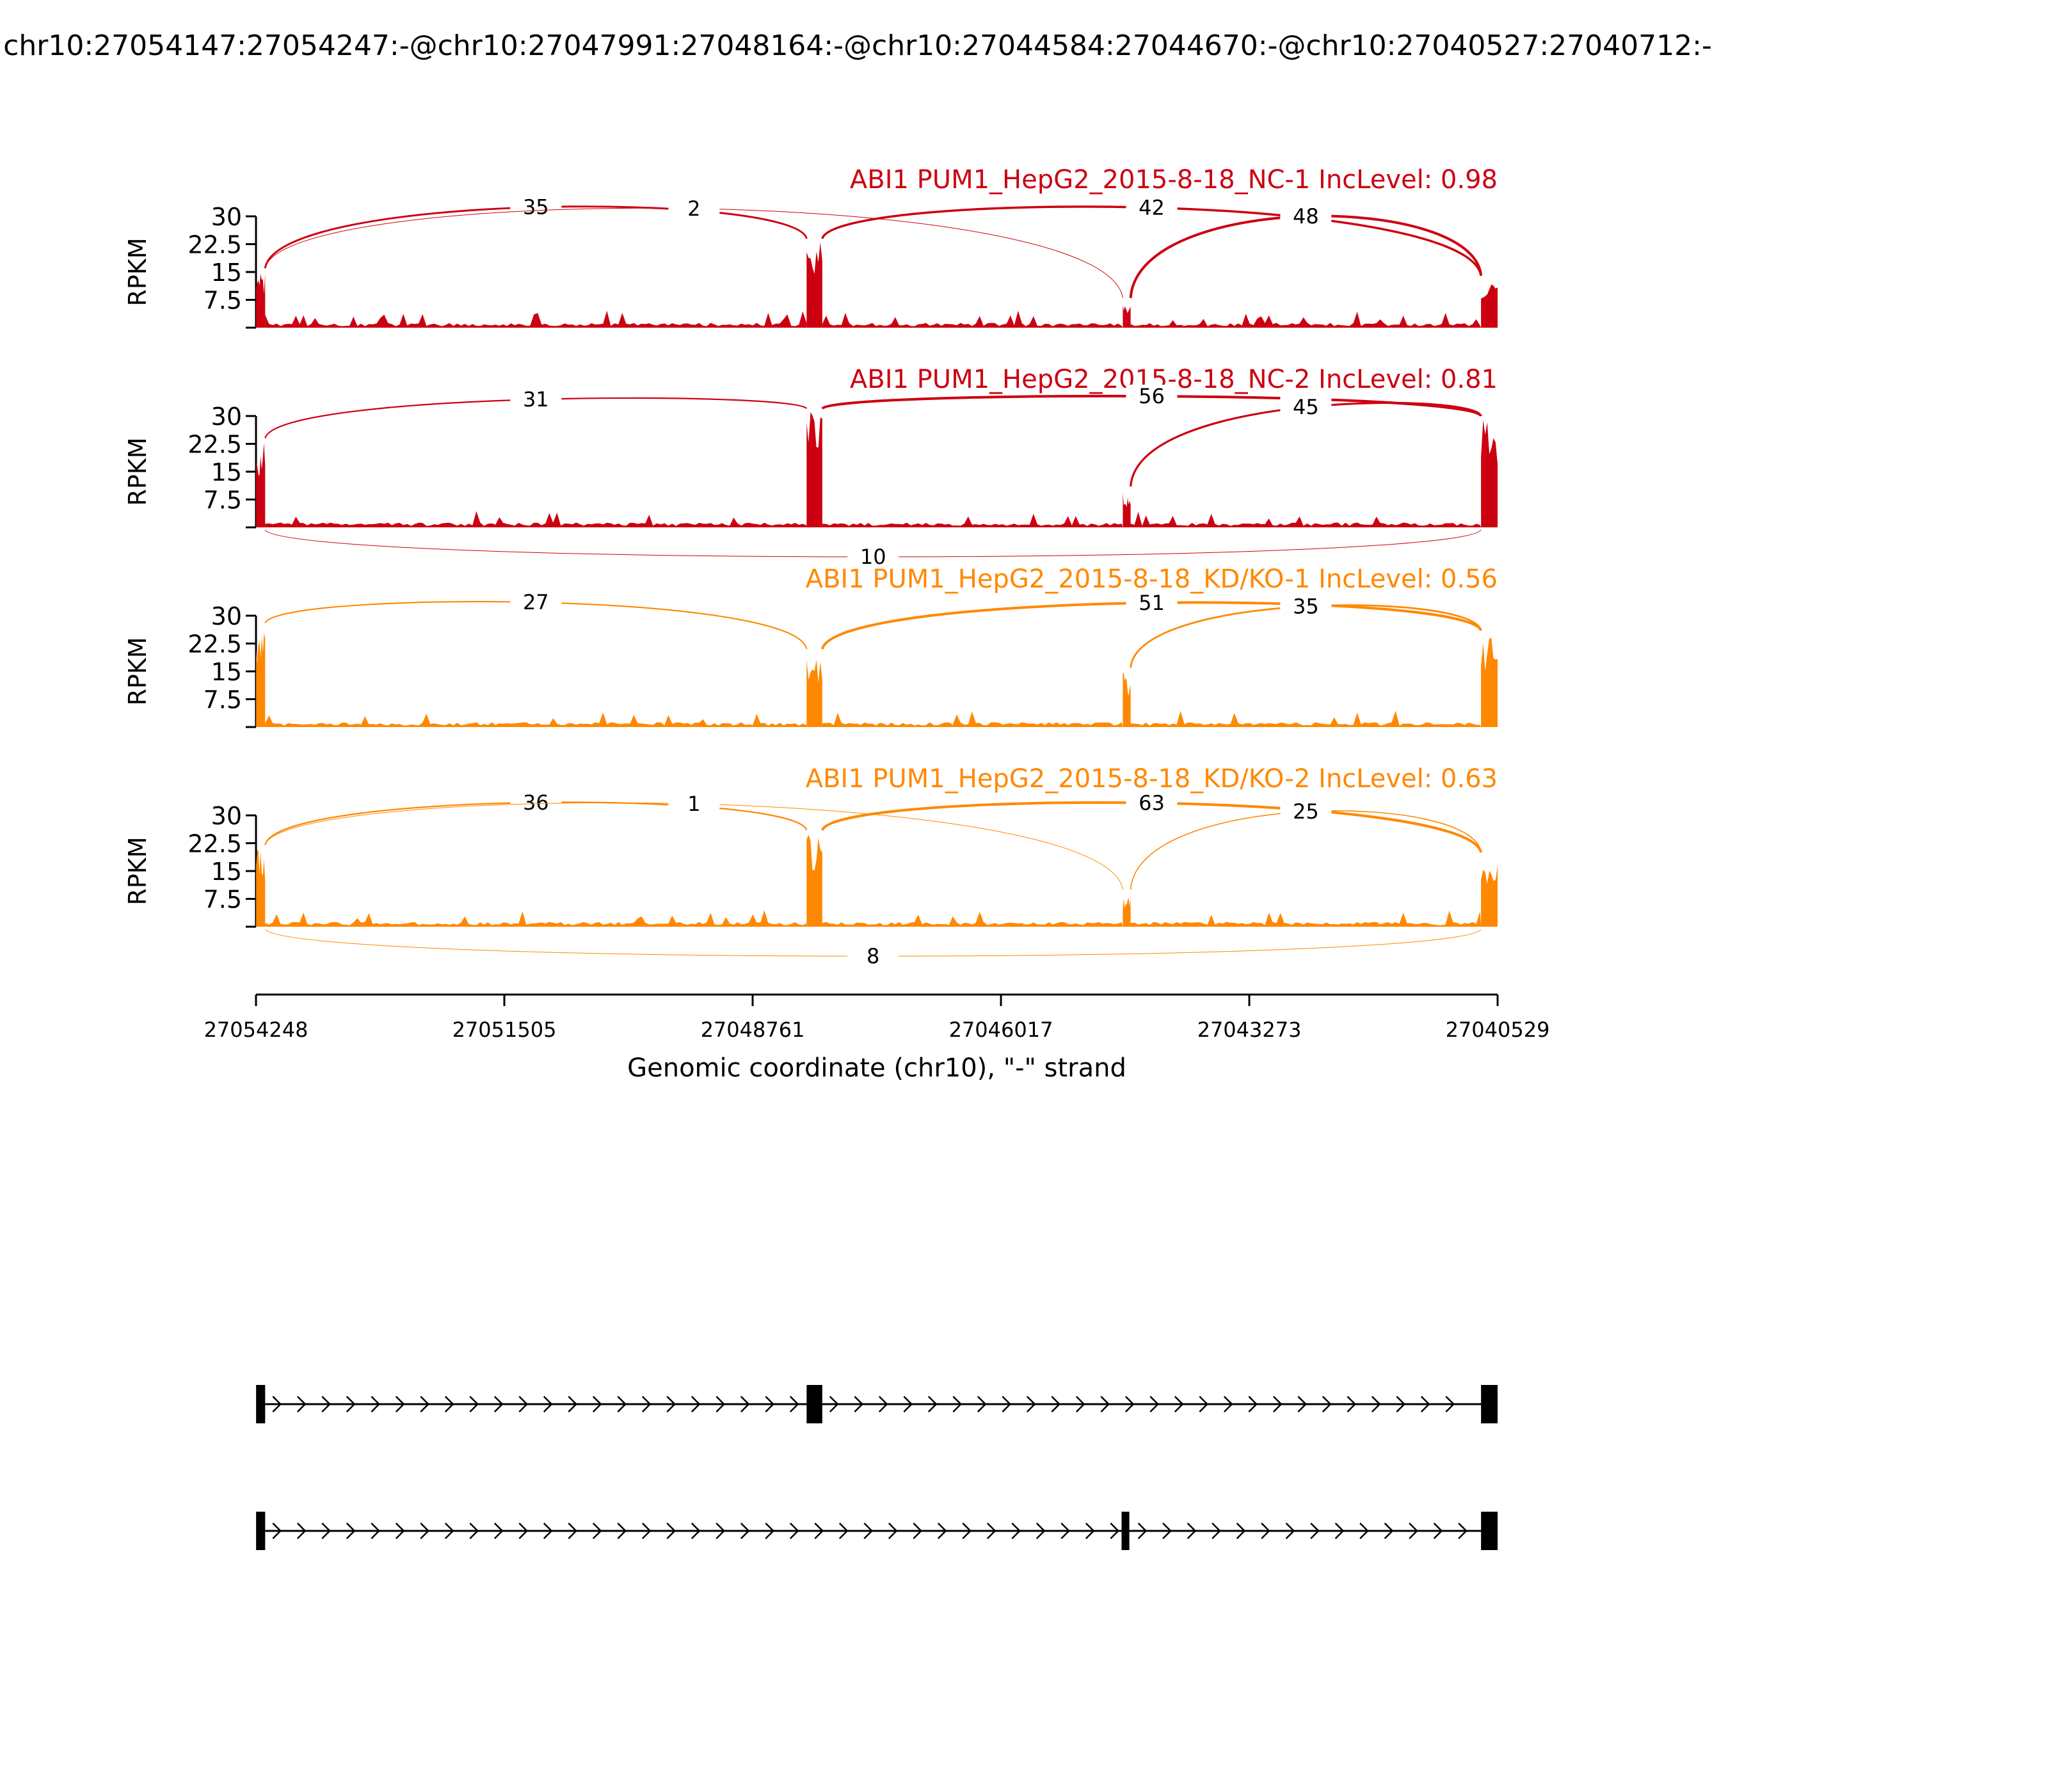  I want to click on x-tick-label: 27054248, so click(256, 1030).